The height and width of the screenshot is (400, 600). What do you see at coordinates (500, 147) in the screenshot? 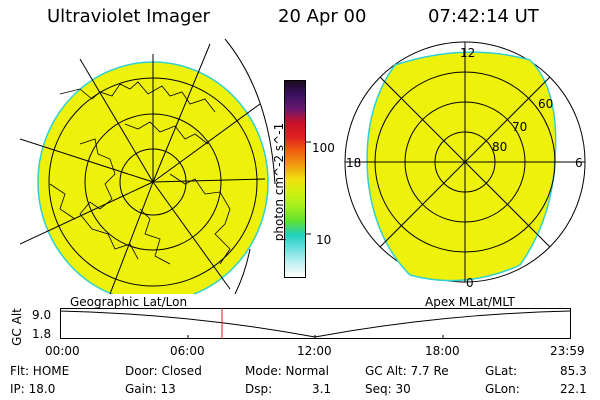
I see `lat-label-80: 80` at bounding box center [500, 147].